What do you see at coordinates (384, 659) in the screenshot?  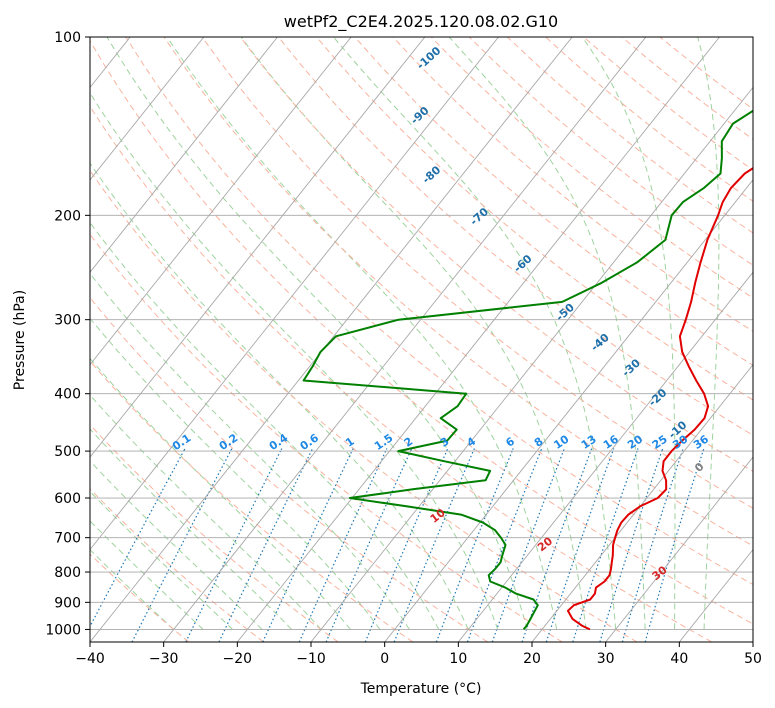 I see `x-tick-label: 0` at bounding box center [384, 659].